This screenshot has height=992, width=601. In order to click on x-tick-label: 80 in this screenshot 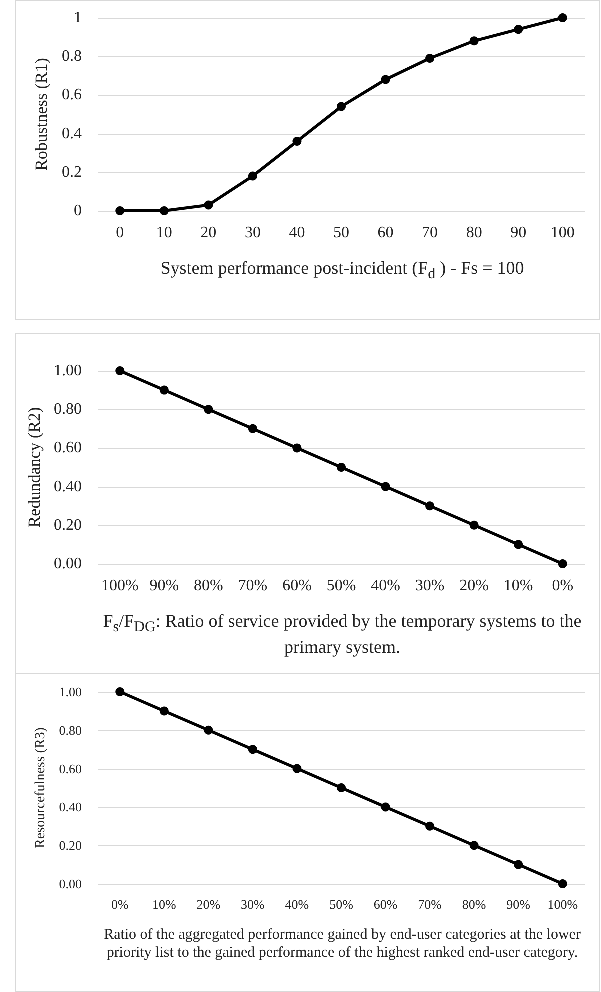, I will do `click(474, 233)`.